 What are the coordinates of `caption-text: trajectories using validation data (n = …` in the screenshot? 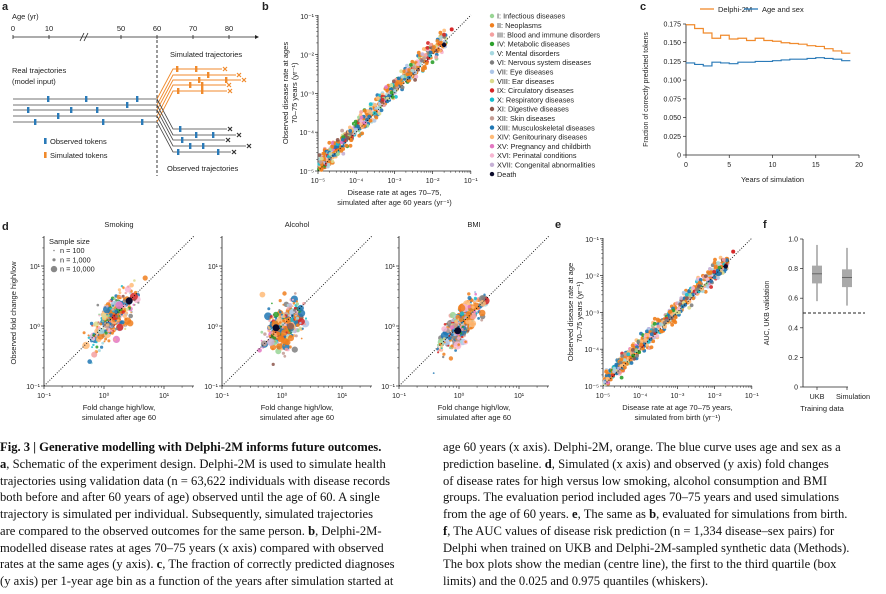 It's located at (195, 480).